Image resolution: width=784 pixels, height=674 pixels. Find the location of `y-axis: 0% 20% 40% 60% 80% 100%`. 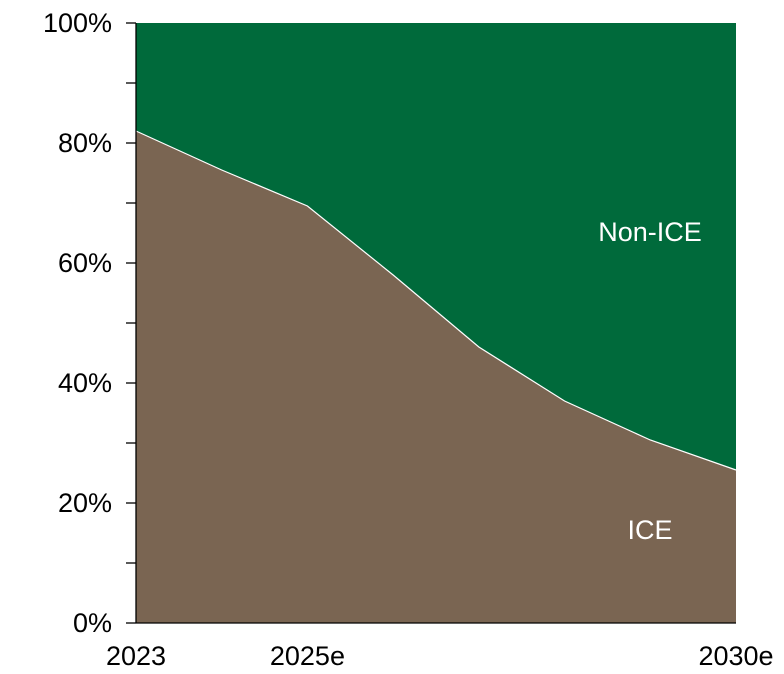

y-axis: 0% 20% 40% 60% 80% 100% is located at coordinates (90, 323).